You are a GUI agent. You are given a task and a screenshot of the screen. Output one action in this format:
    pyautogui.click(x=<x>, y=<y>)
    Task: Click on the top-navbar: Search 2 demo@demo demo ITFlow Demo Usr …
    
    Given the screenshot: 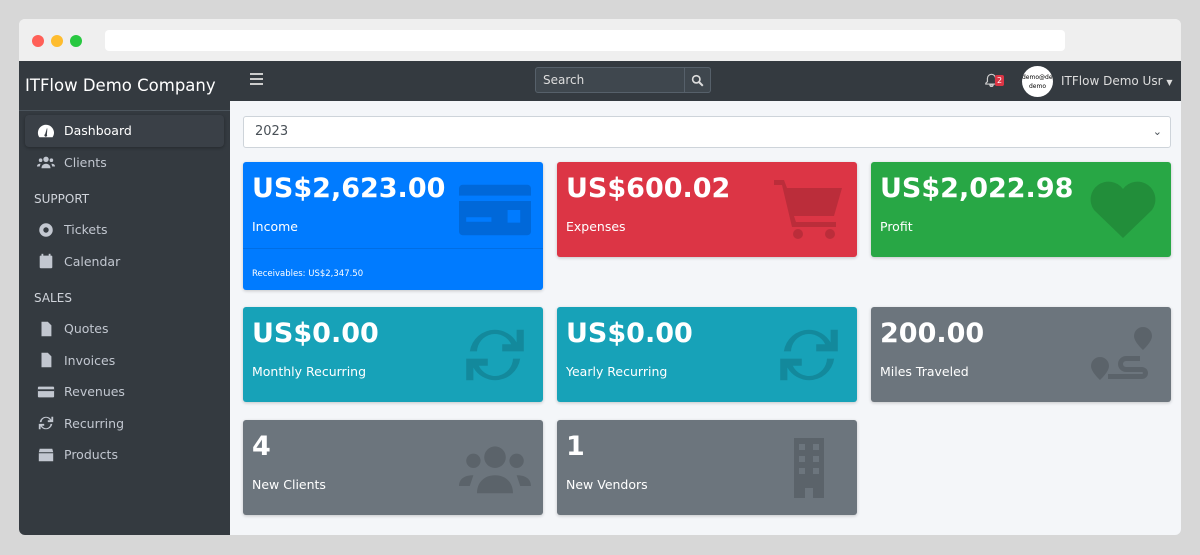 What is the action you would take?
    pyautogui.click(x=705, y=81)
    